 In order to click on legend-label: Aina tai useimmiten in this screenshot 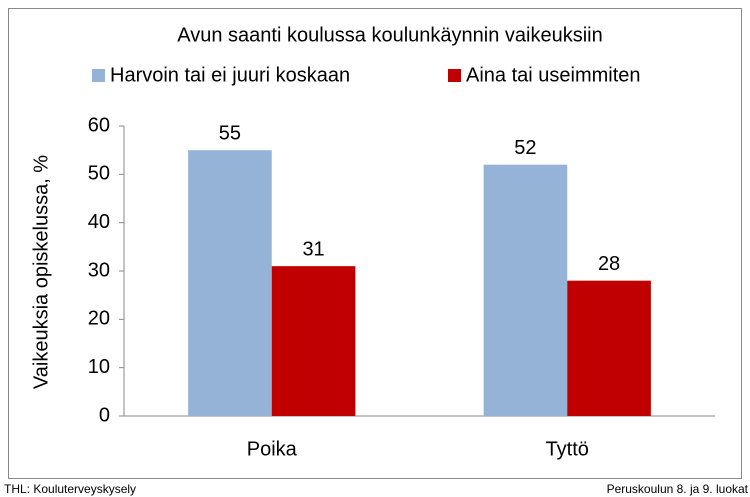, I will do `click(553, 75)`.